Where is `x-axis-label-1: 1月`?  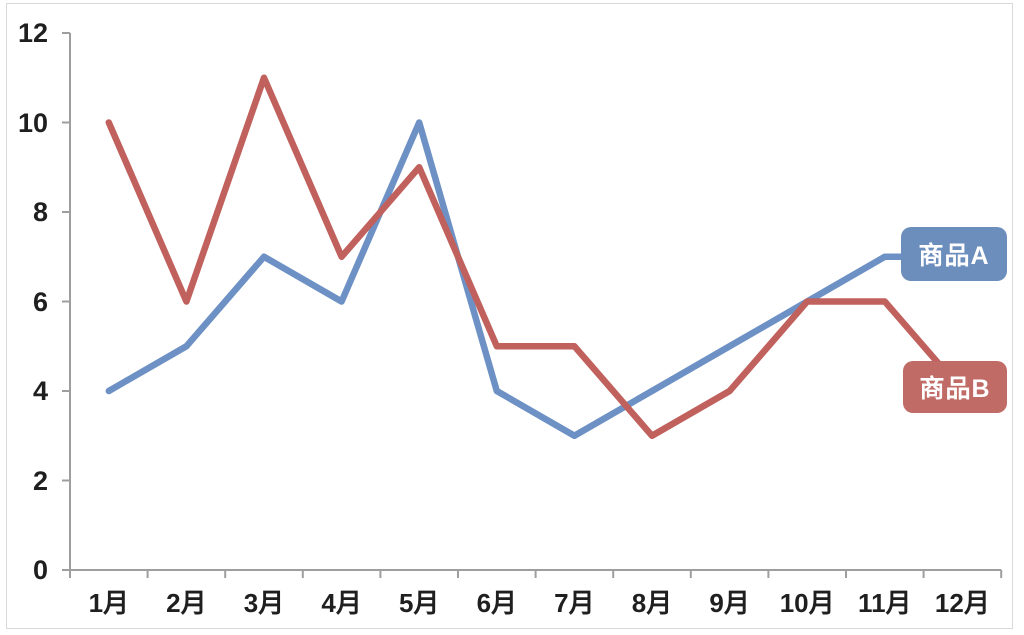
x-axis-label-1: 1月 is located at coordinates (109, 603).